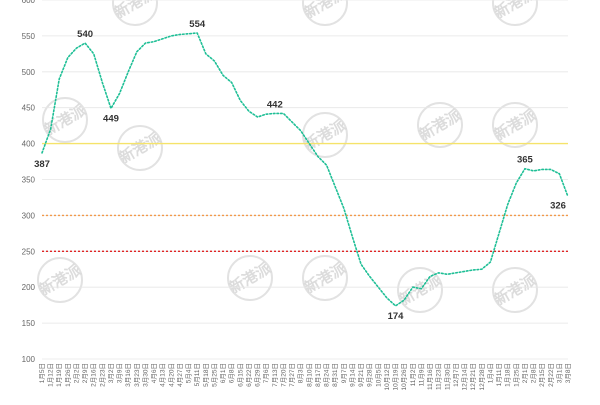 The height and width of the screenshot is (405, 600). What do you see at coordinates (266, 373) in the screenshot?
I see `x-tick-label: 7月6日` at bounding box center [266, 373].